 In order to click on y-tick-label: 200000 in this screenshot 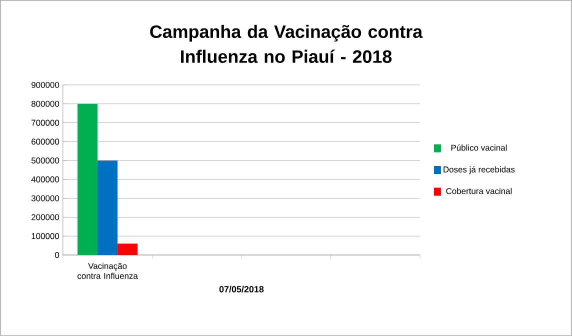, I will do `click(46, 217)`.